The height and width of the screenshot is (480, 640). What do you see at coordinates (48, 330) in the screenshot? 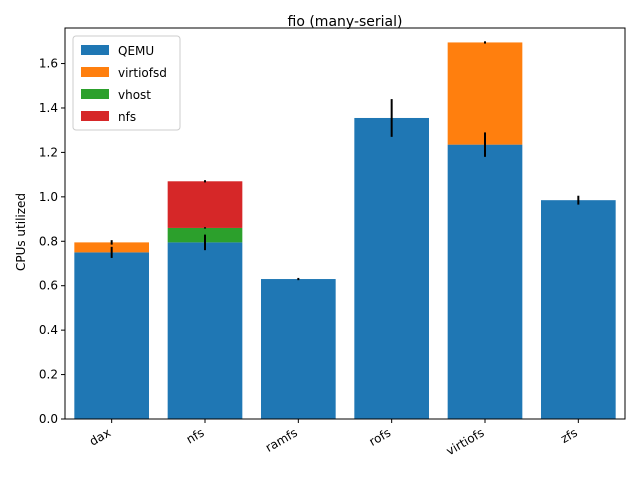
I see `y-tick-label: 0.4` at bounding box center [48, 330].